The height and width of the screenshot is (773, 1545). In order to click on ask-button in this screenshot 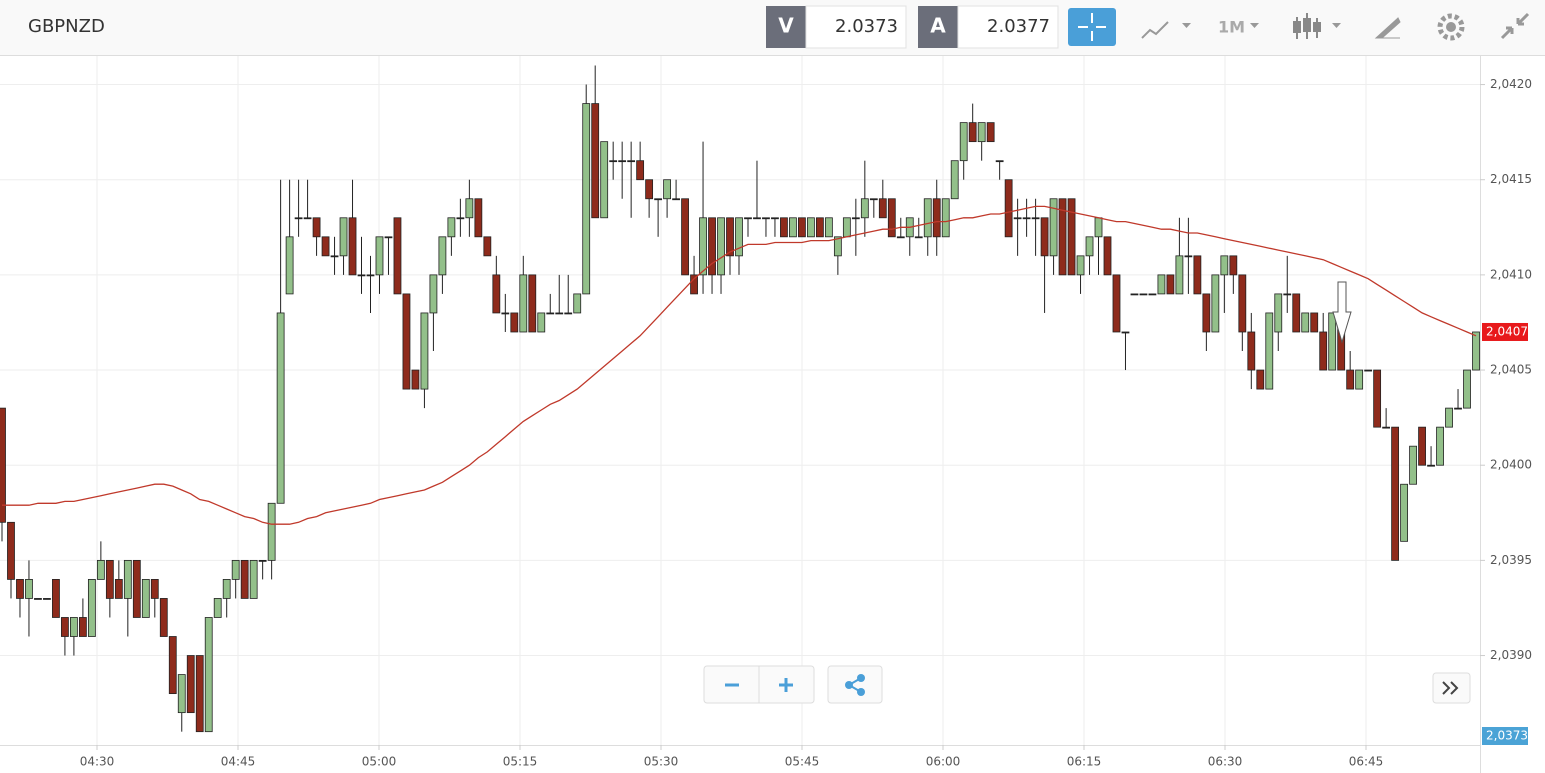, I will do `click(938, 27)`.